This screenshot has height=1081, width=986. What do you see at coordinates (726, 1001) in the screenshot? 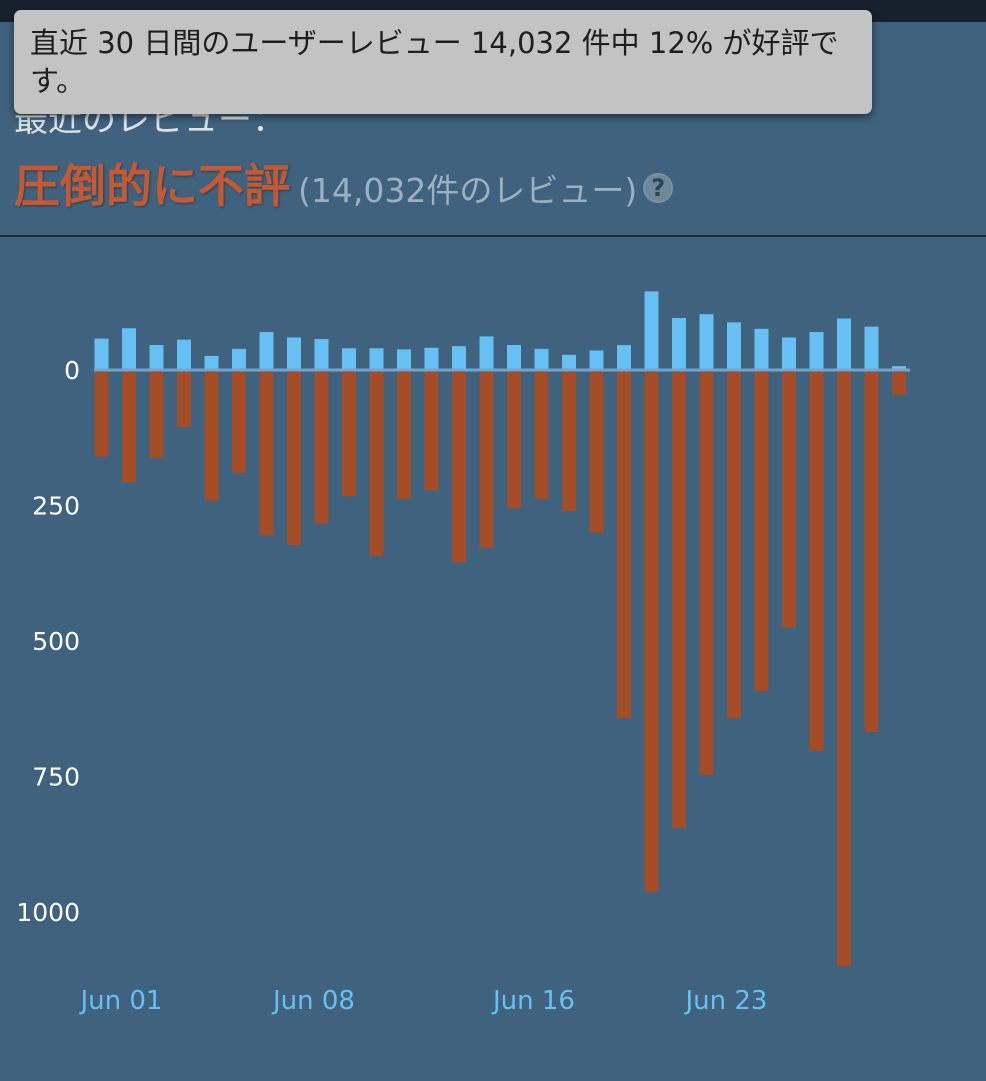
I see `x-tick-label: Jun 23` at bounding box center [726, 1001].